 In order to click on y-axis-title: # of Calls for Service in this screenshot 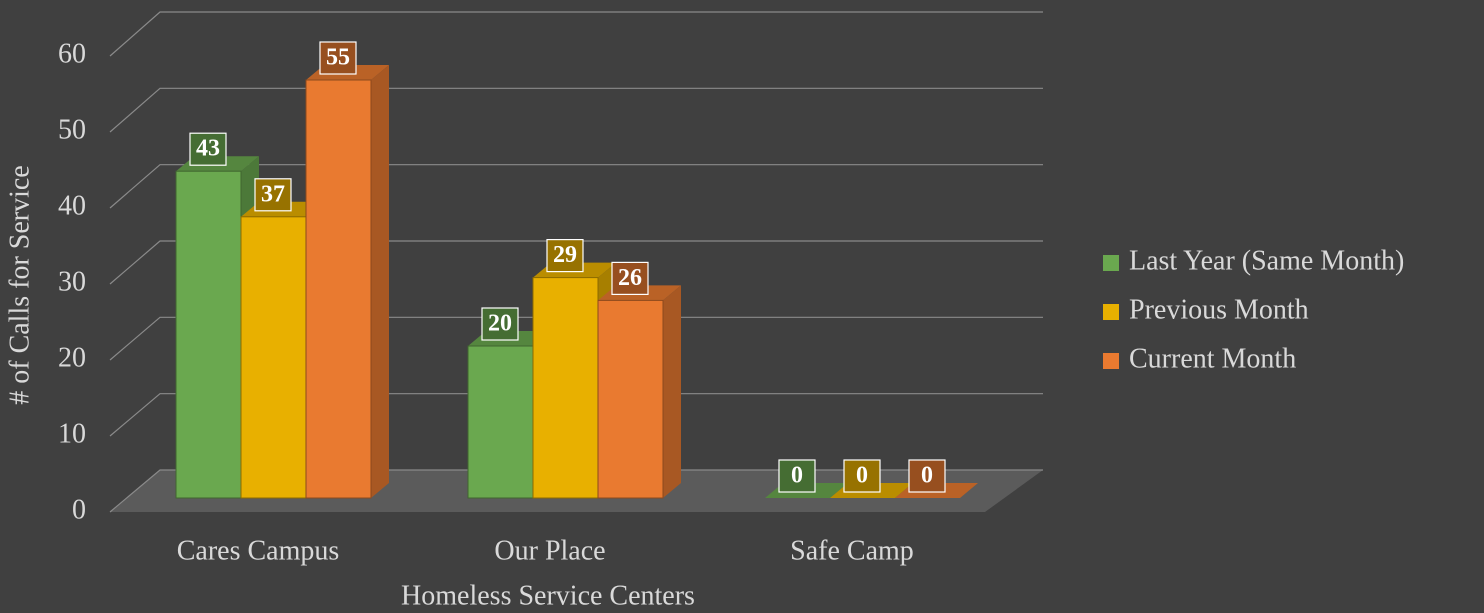, I will do `click(19, 285)`.